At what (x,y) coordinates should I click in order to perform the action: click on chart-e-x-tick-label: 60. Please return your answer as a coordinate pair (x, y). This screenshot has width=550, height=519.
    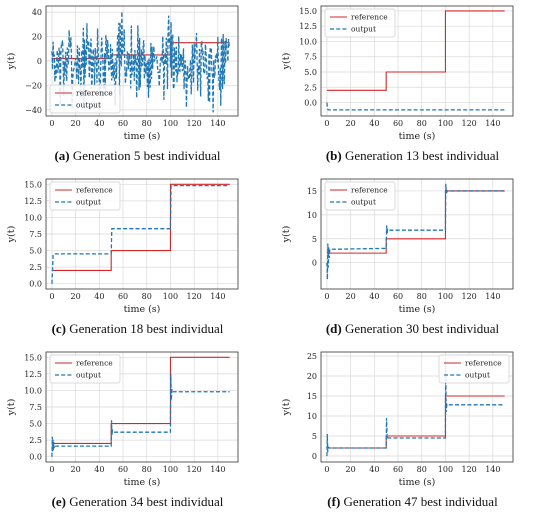
    Looking at the image, I should click on (123, 469).